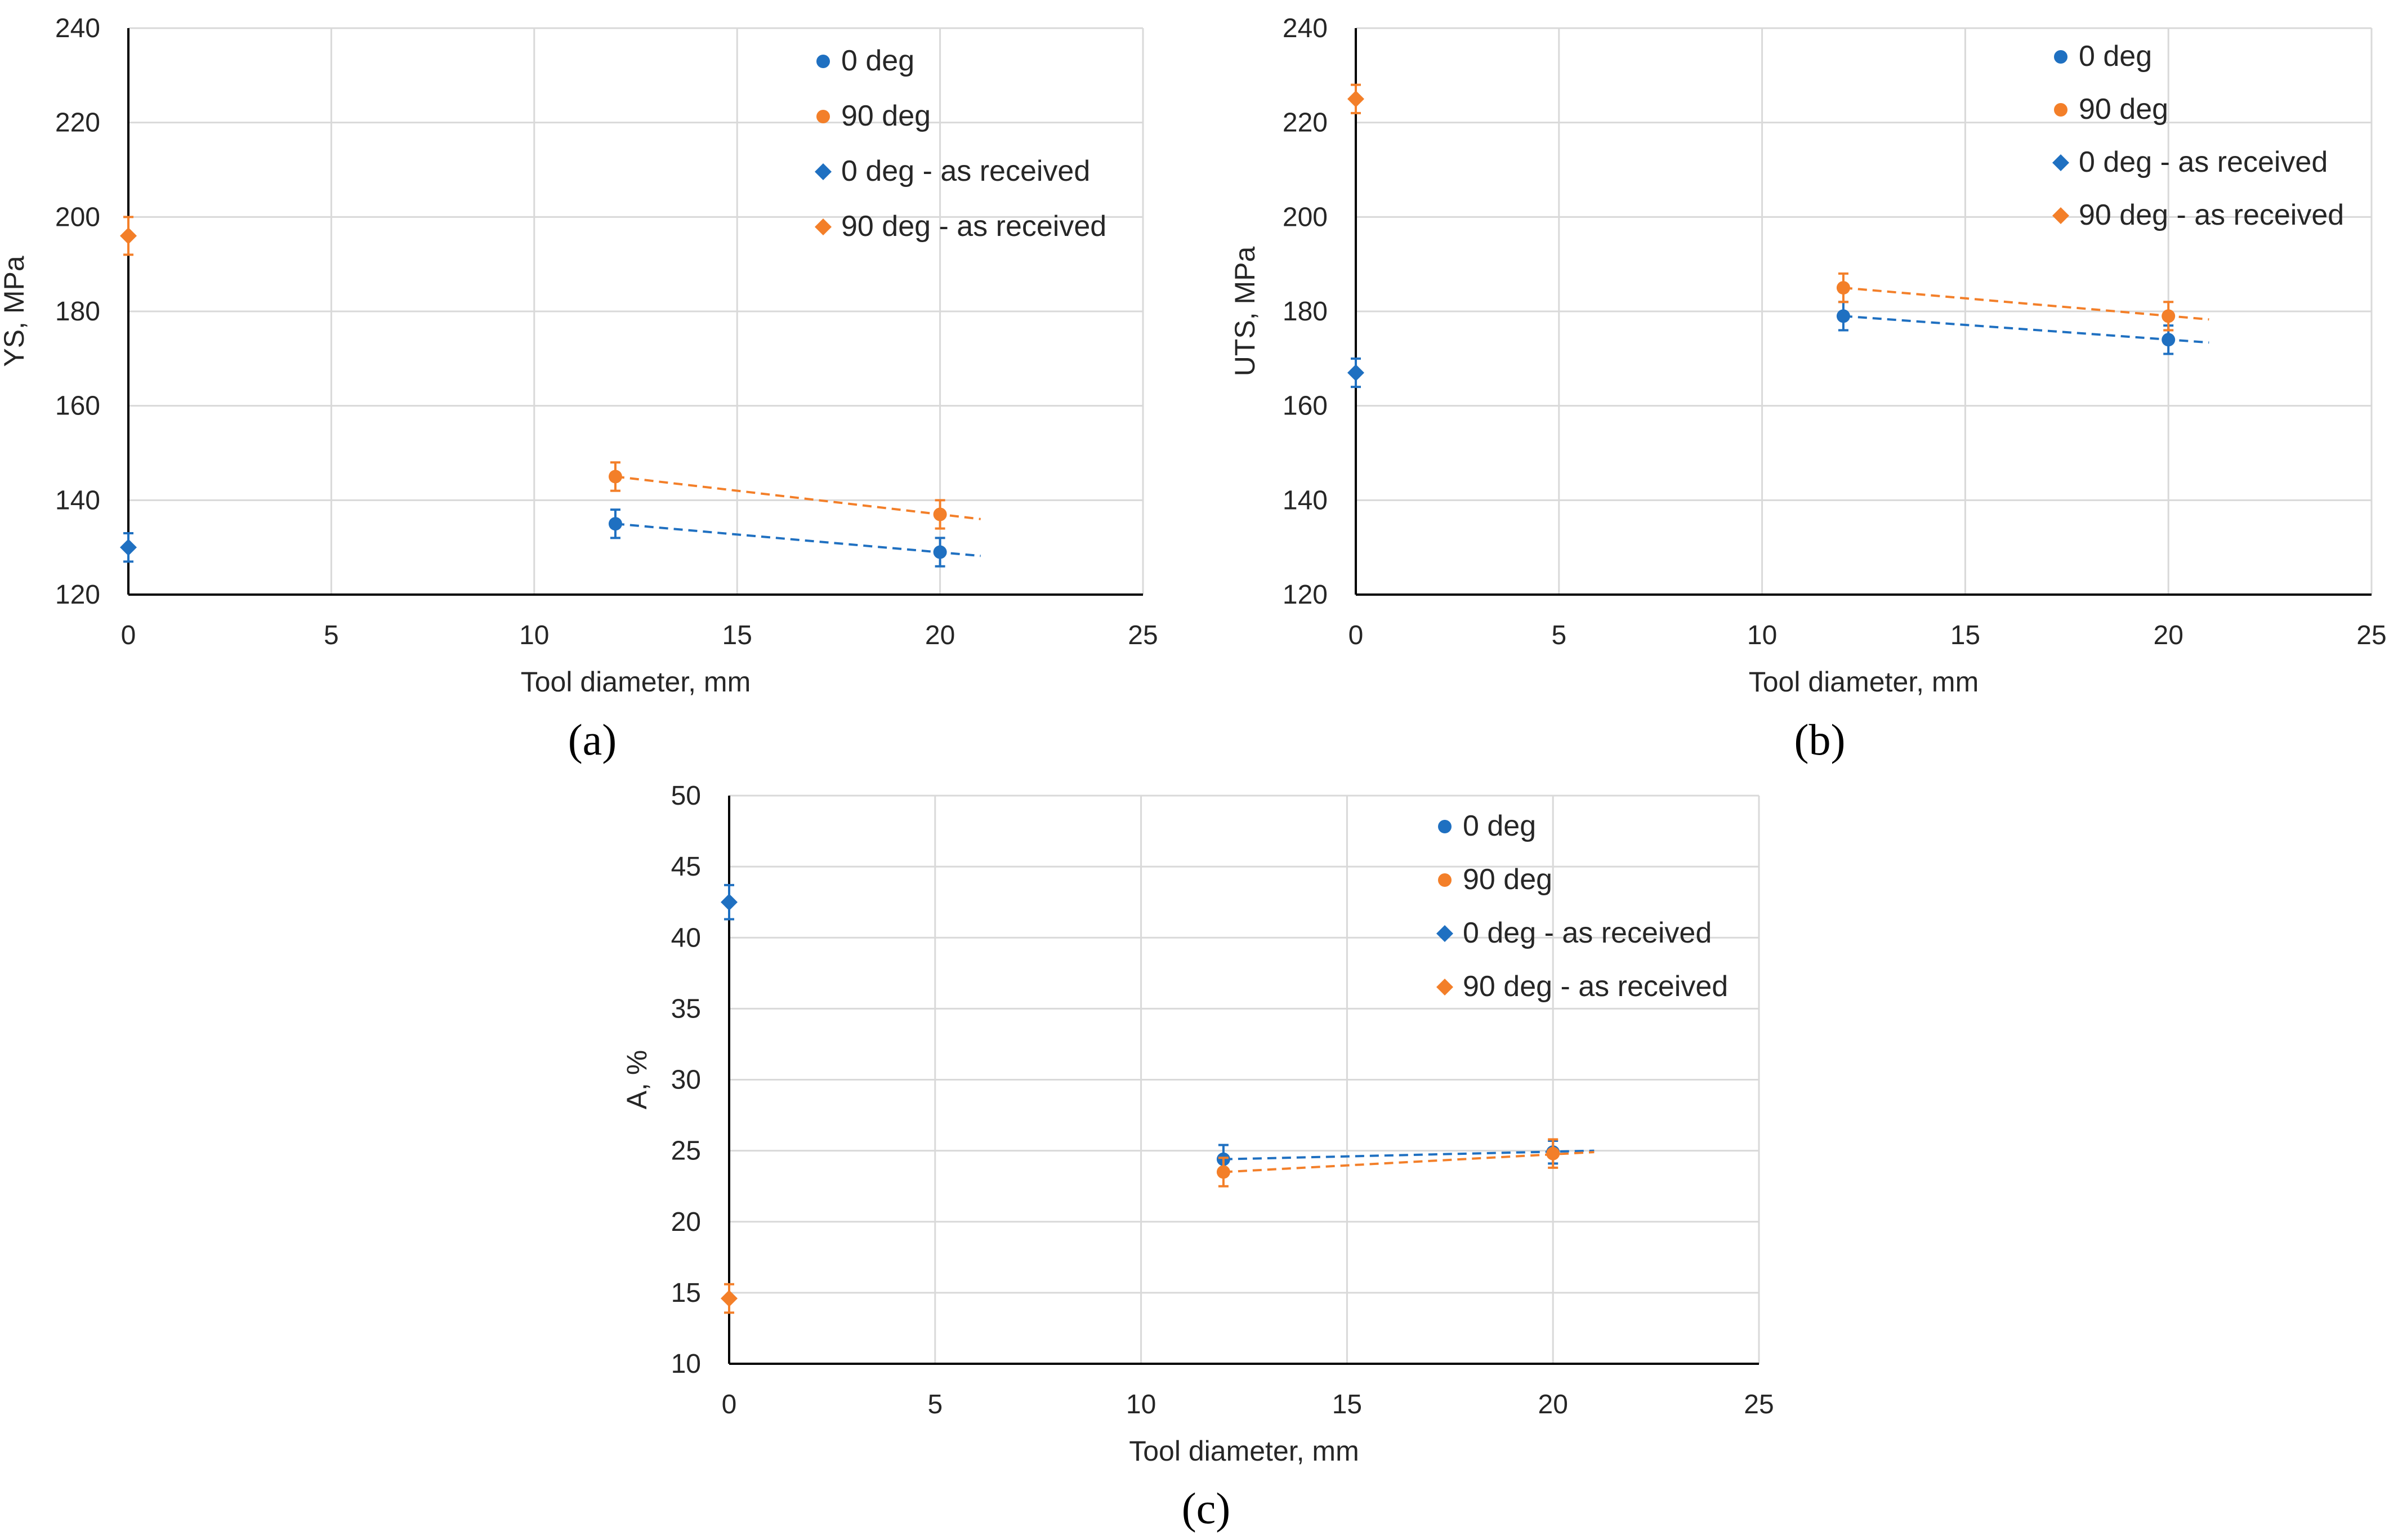  I want to click on y-tick-label: 35, so click(686, 1009).